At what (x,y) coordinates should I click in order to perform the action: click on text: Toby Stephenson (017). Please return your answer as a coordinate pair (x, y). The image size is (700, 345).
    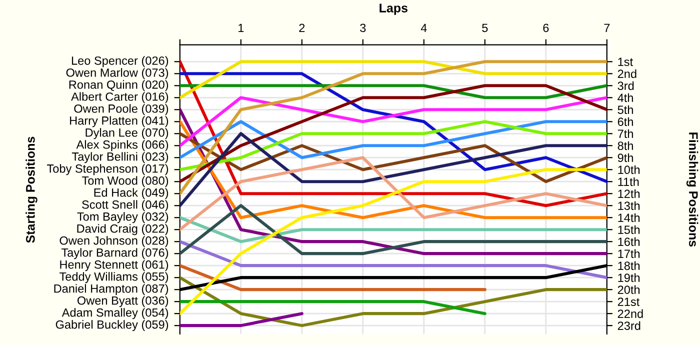
    Looking at the image, I should click on (107, 170).